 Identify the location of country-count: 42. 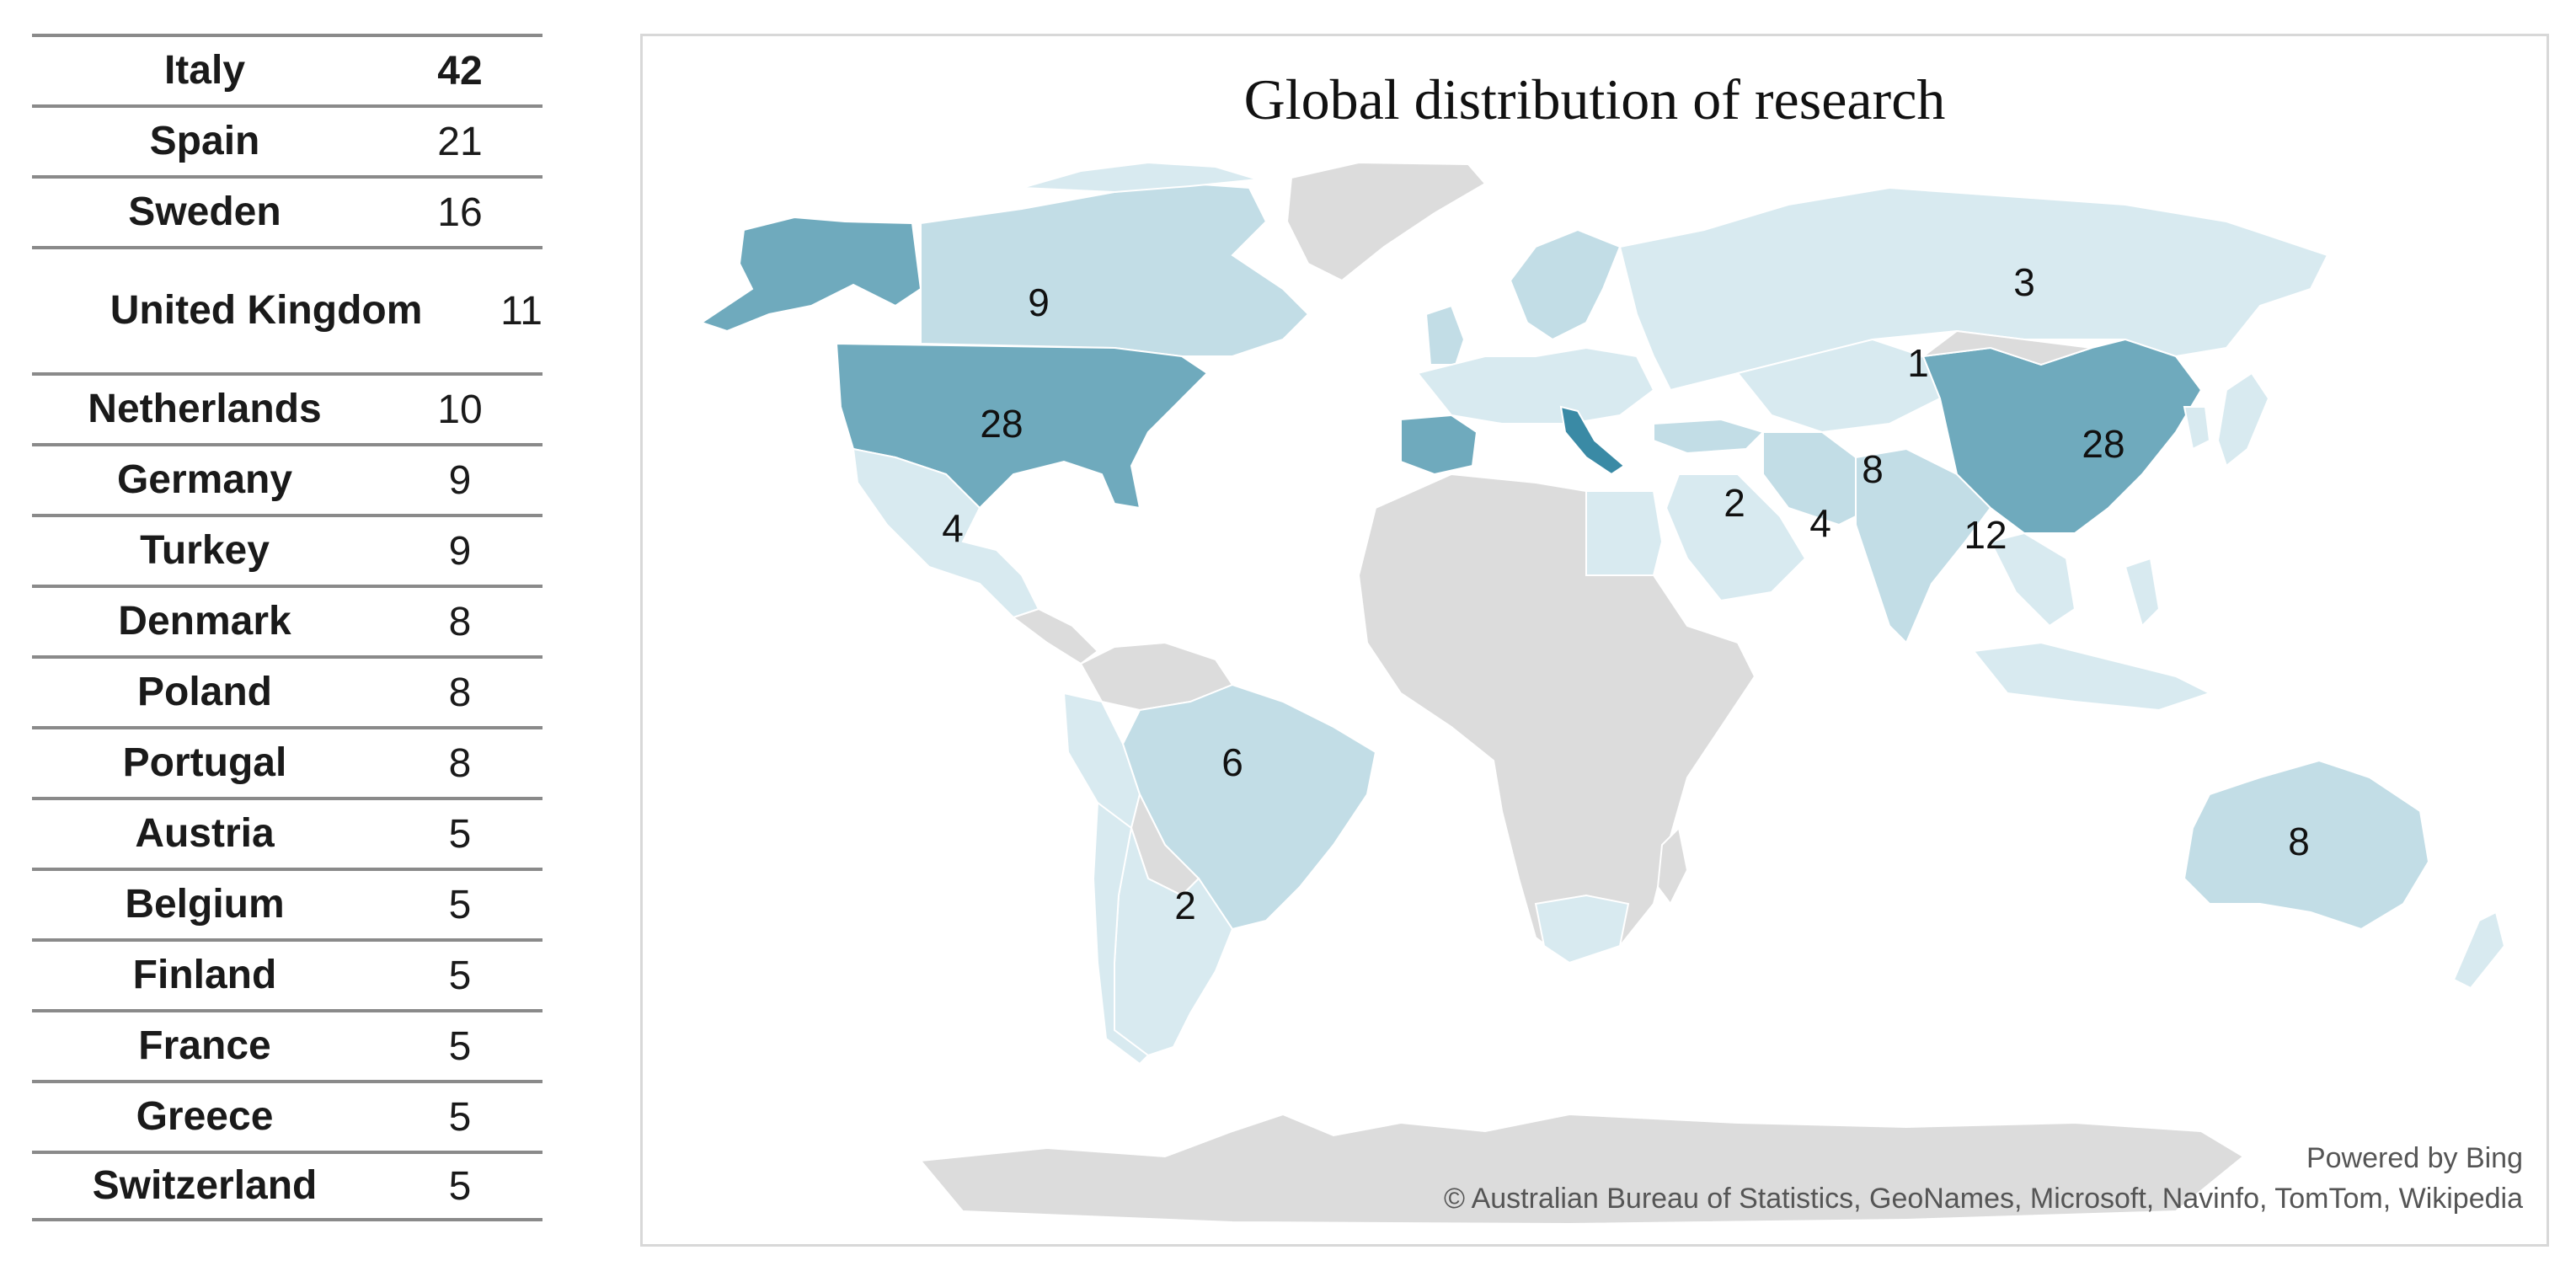
(460, 70).